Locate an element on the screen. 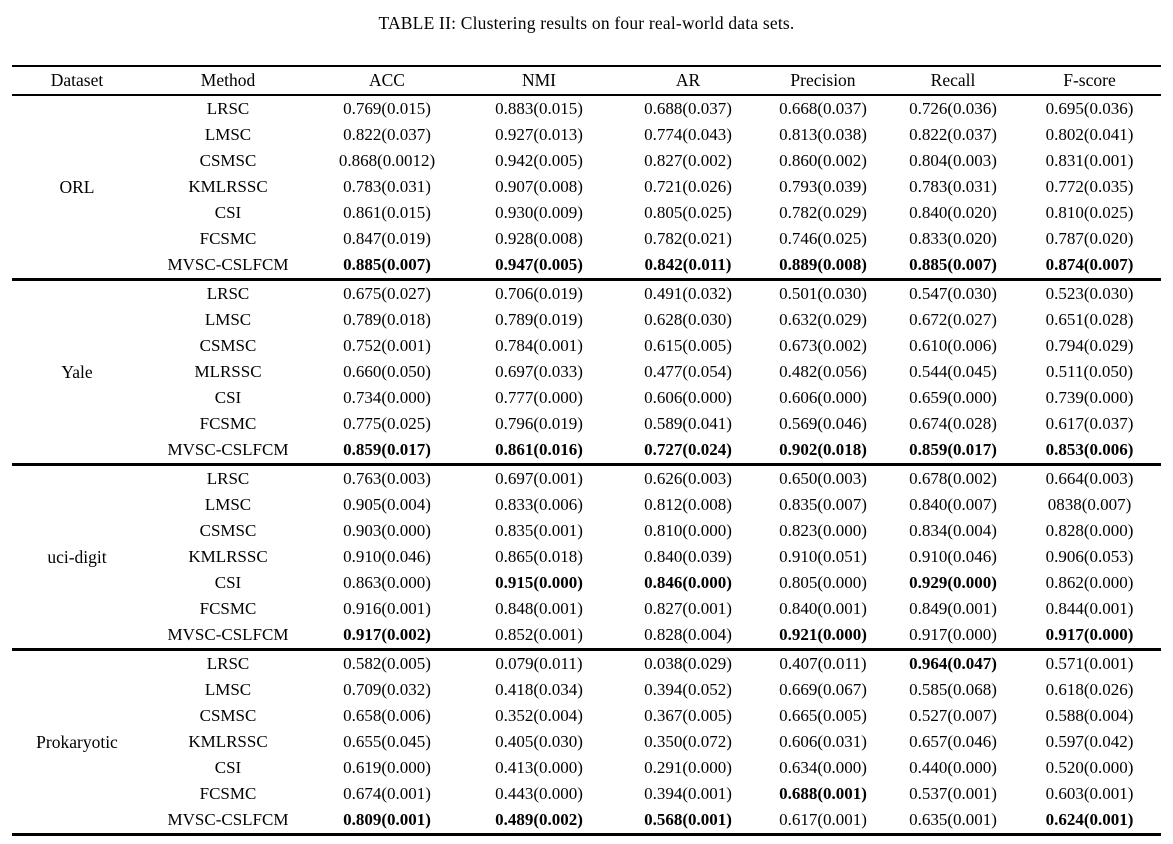  value-cell: 0.964(0.047) is located at coordinates (953, 662).